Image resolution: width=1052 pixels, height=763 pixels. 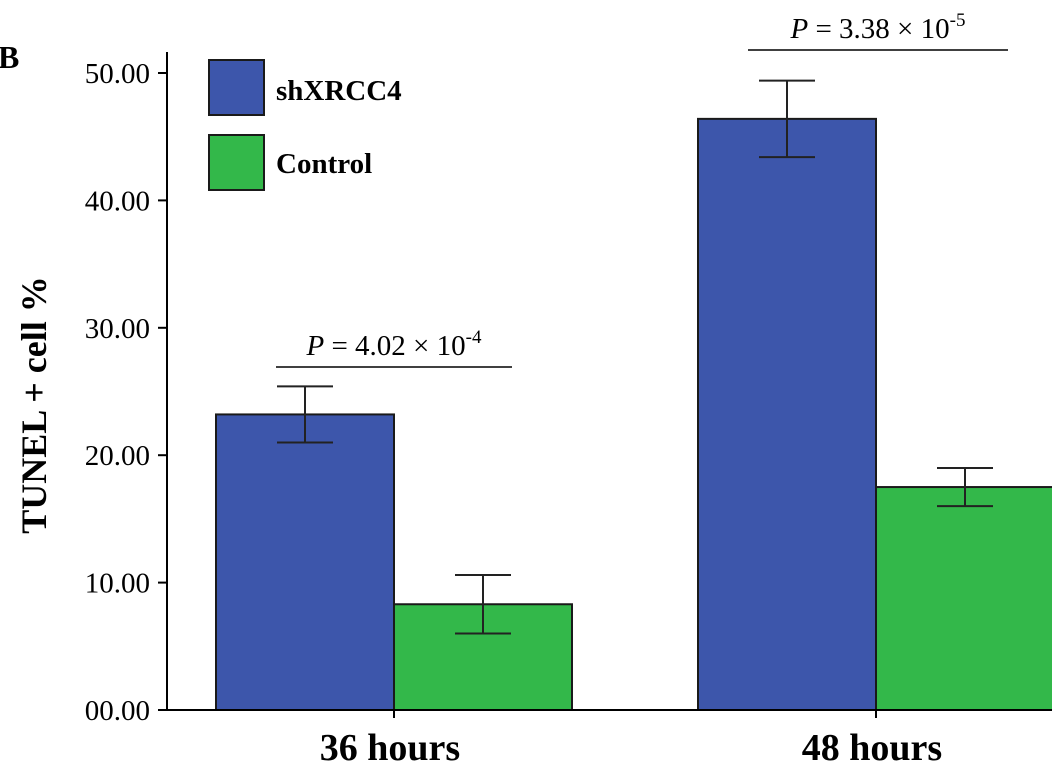 What do you see at coordinates (324, 164) in the screenshot?
I see `legend-label-control: Control` at bounding box center [324, 164].